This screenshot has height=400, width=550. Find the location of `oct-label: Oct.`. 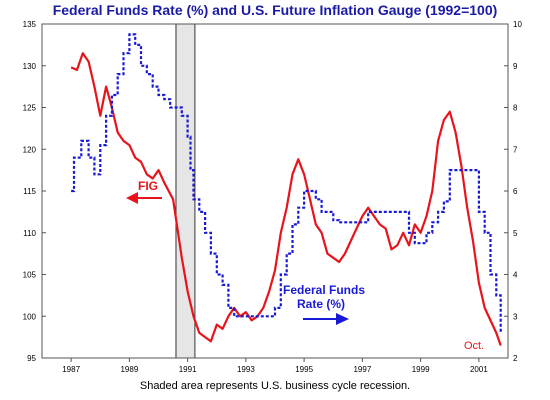

oct-label: Oct. is located at coordinates (474, 346).